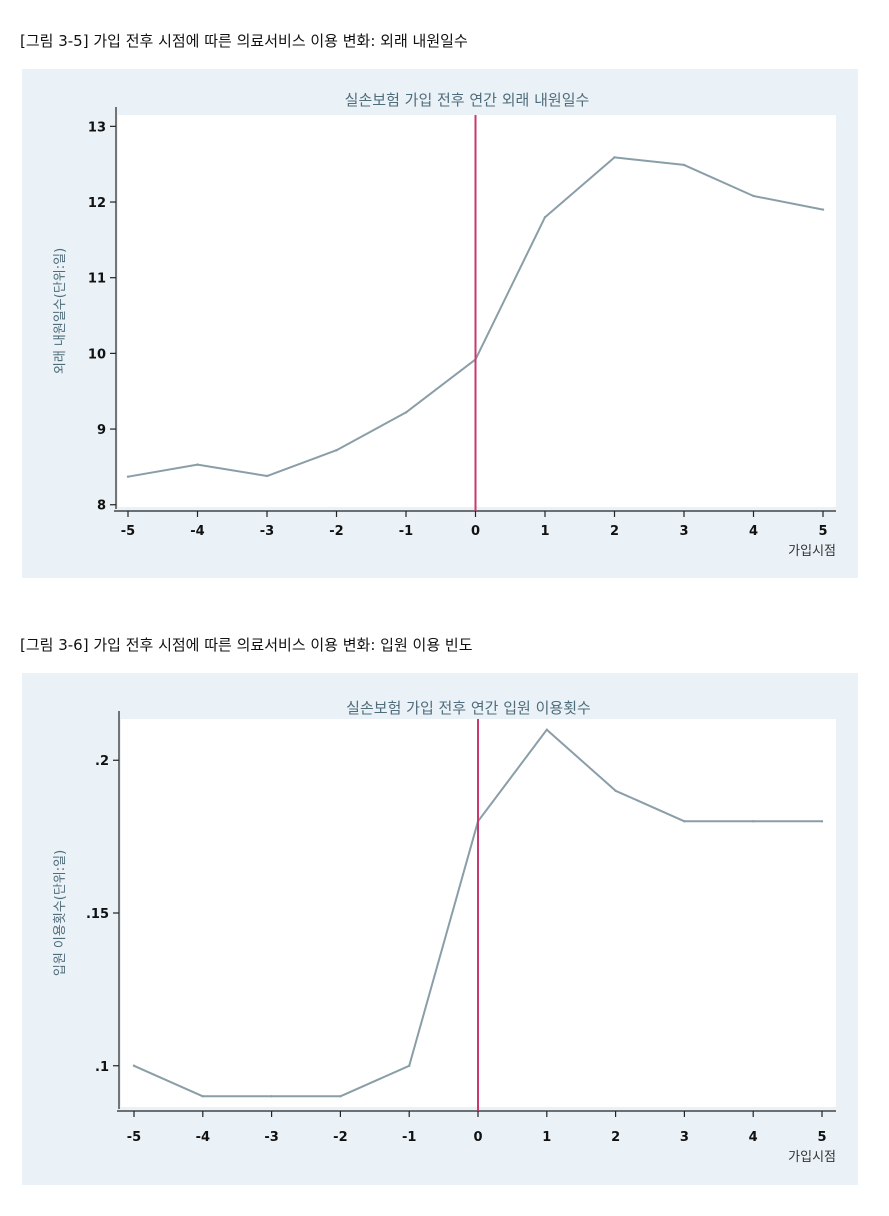  Describe the element at coordinates (467, 100) in the screenshot. I see `chart-title: 실손보험 가입 전후 연간 외래 내원일수` at that location.